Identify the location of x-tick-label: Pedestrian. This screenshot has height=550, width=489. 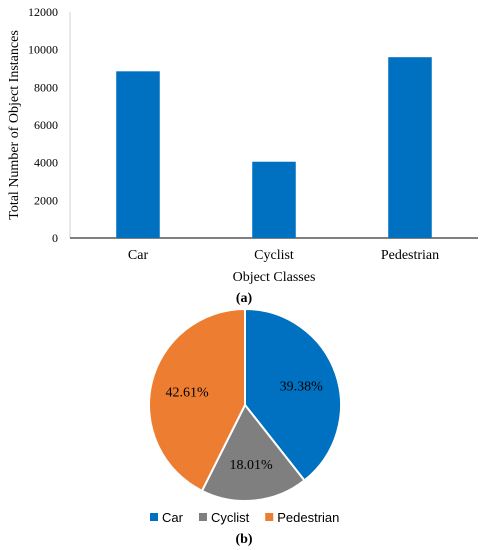
(410, 255).